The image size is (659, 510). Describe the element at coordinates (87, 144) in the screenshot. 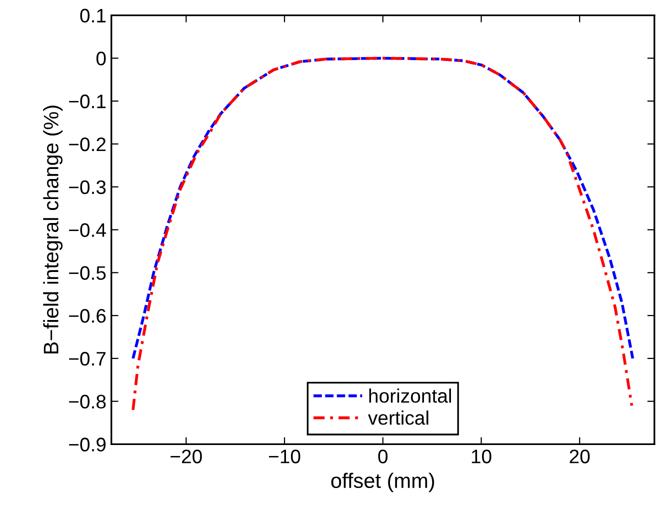

I see `y-tick-label: −0.2` at that location.